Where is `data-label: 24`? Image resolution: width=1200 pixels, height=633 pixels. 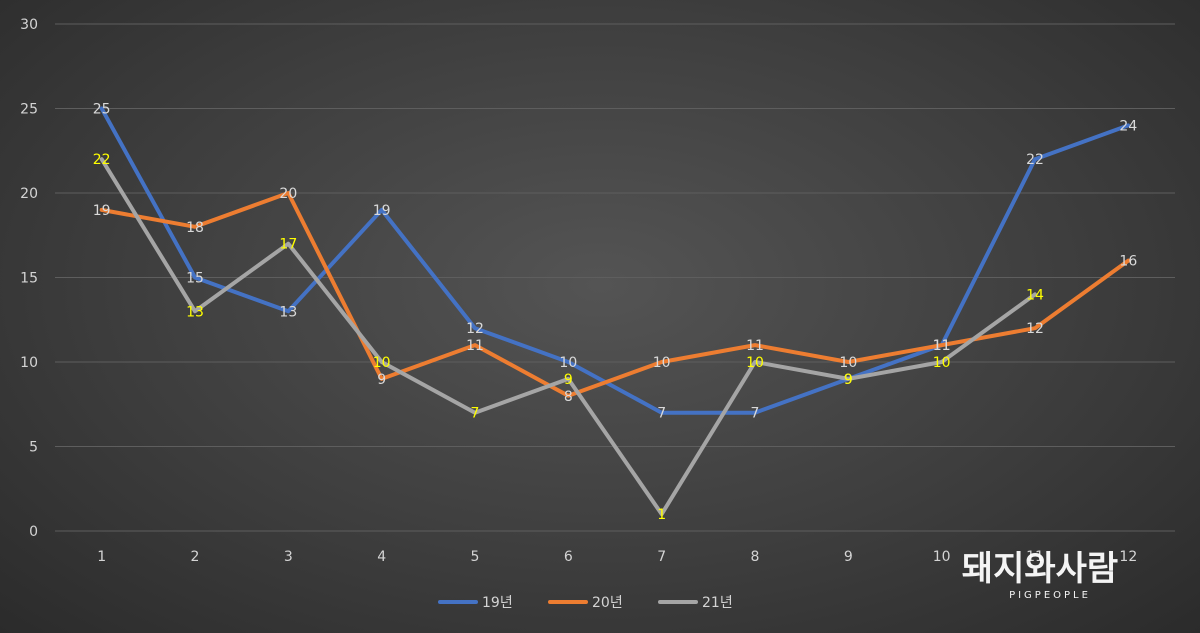
data-label: 24 is located at coordinates (1128, 126).